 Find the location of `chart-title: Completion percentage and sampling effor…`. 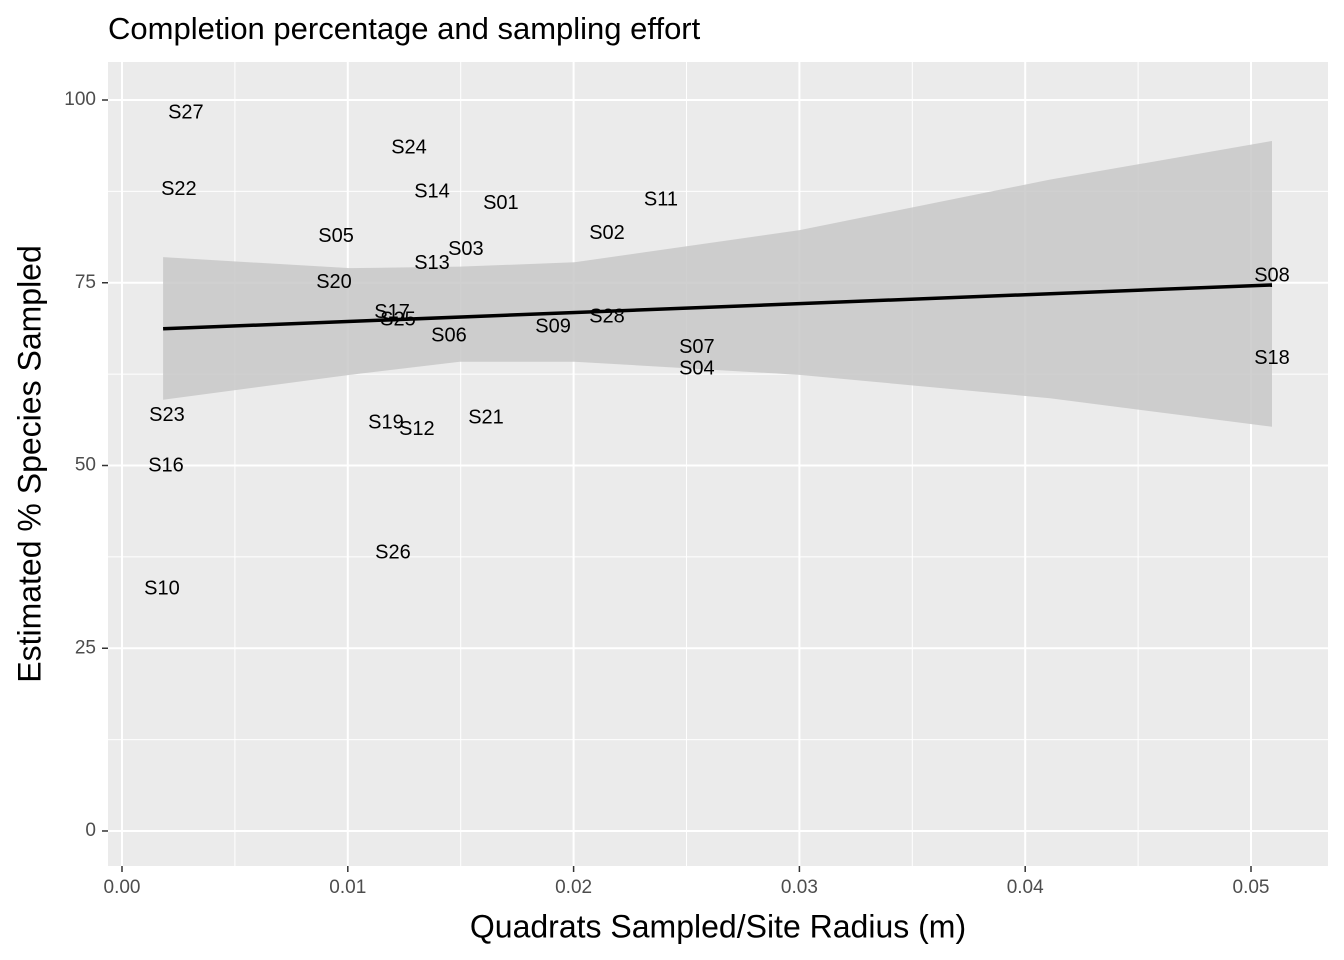

chart-title: Completion percentage and sampling effor… is located at coordinates (404, 28).